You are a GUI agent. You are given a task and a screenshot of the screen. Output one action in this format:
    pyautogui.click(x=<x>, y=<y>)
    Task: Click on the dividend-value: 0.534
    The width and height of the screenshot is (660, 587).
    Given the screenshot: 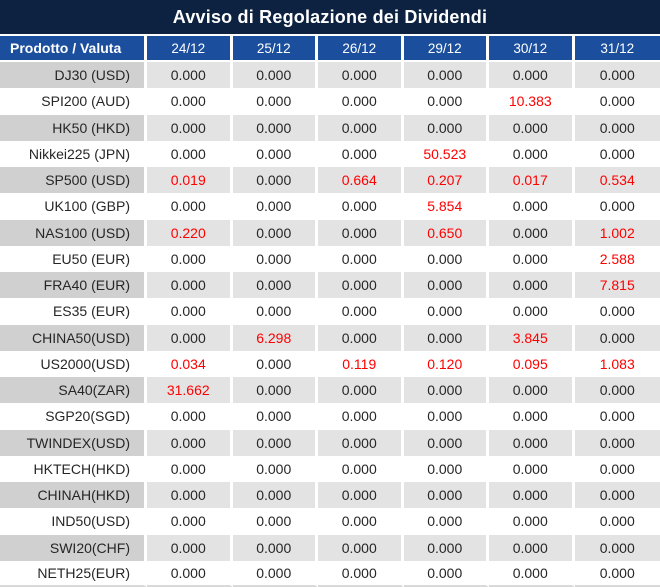 What is the action you would take?
    pyautogui.click(x=617, y=180)
    